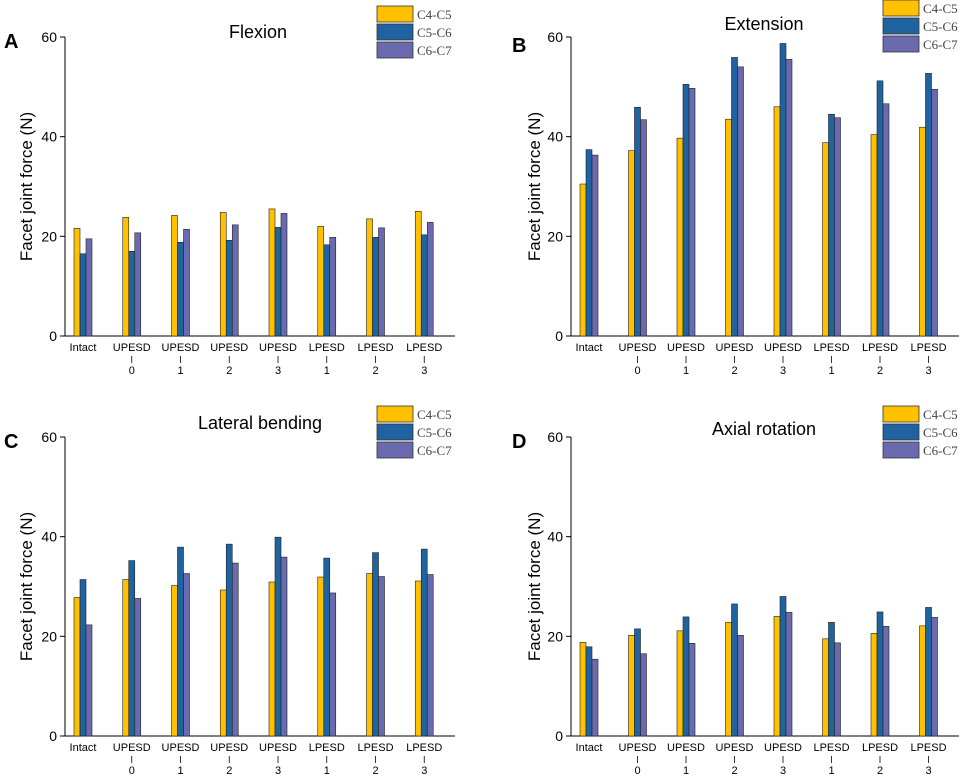  Describe the element at coordinates (260, 423) in the screenshot. I see `chart-title: Lateral bending` at that location.